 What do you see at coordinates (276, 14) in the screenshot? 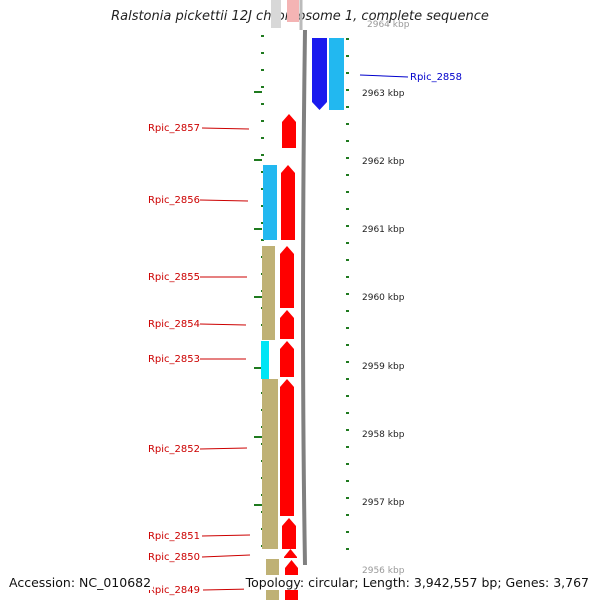
I see `backbone-fade` at bounding box center [276, 14].